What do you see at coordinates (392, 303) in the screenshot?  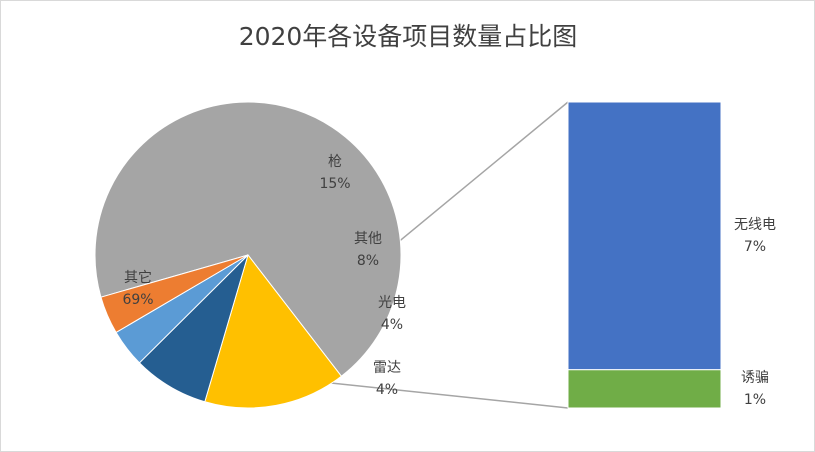 I see `pie-label-name-3: 光电` at bounding box center [392, 303].